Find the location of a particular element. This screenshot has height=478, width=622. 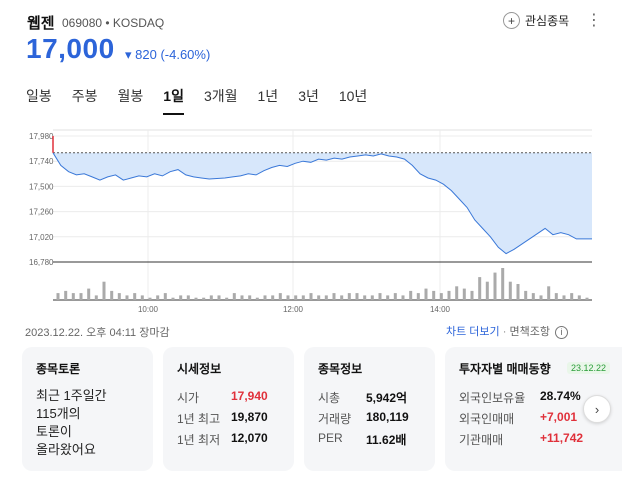

x-tick-label: 14:00 is located at coordinates (440, 309).